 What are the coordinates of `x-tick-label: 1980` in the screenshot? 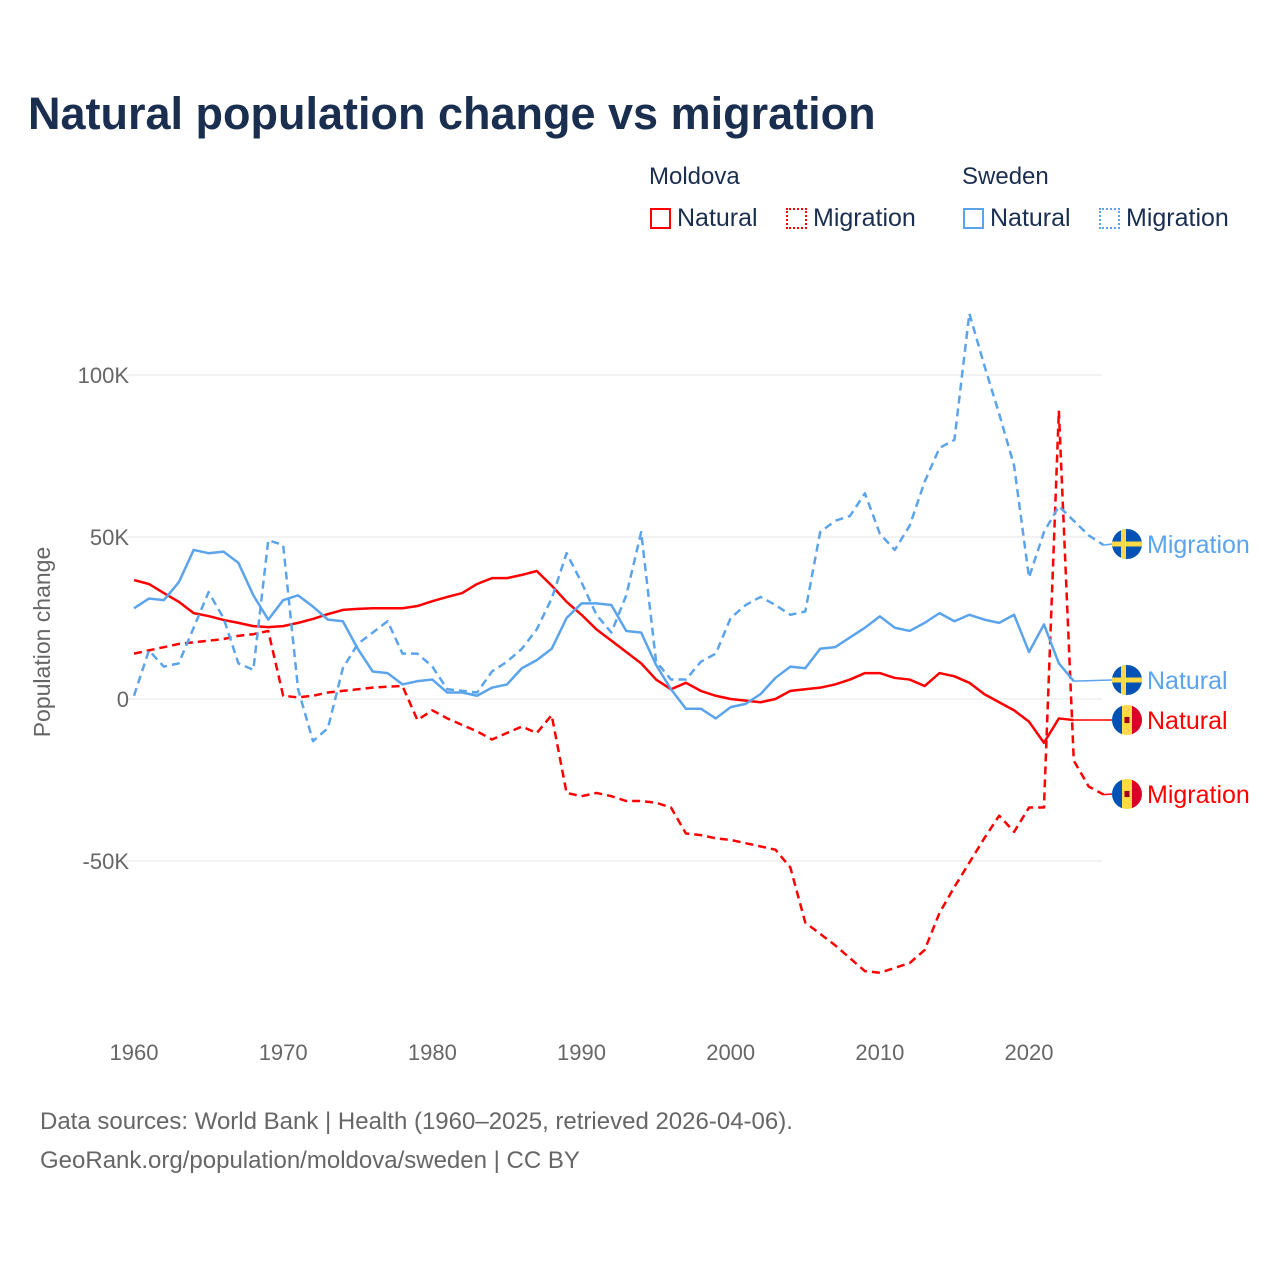 It's located at (432, 1052).